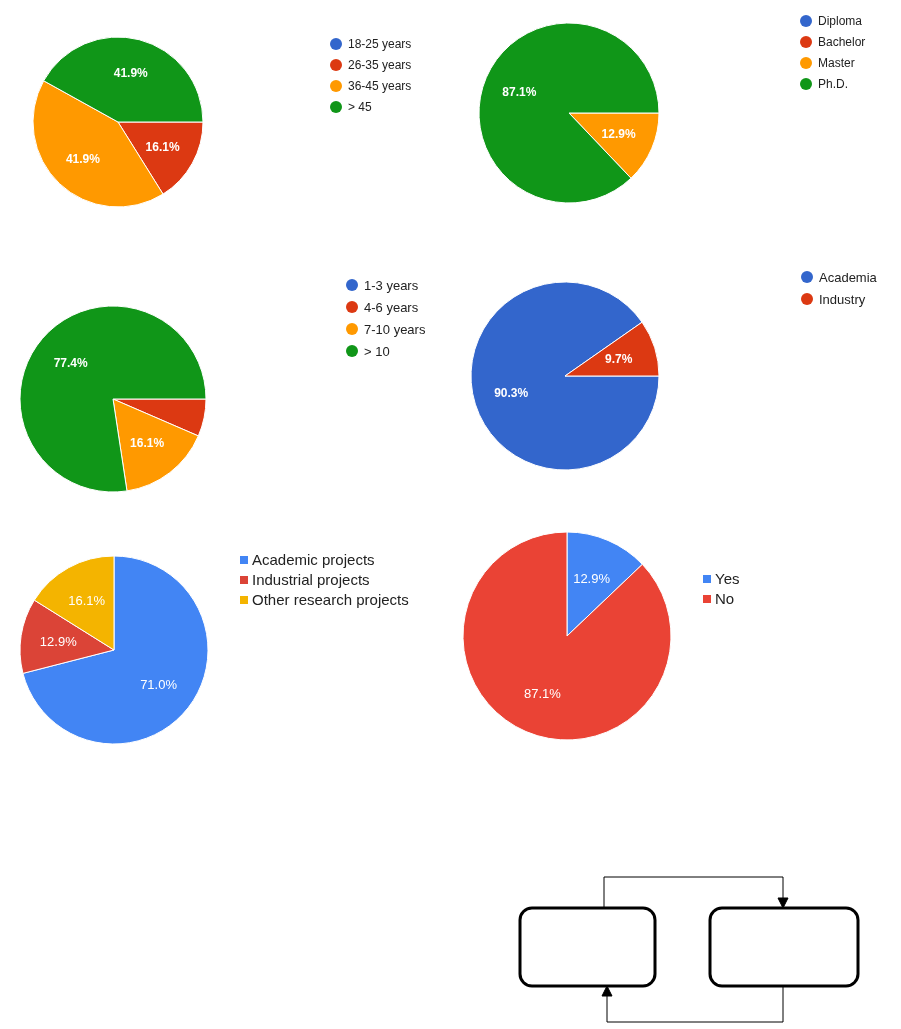  What do you see at coordinates (159, 685) in the screenshot?
I see `data-label: 71.0%` at bounding box center [159, 685].